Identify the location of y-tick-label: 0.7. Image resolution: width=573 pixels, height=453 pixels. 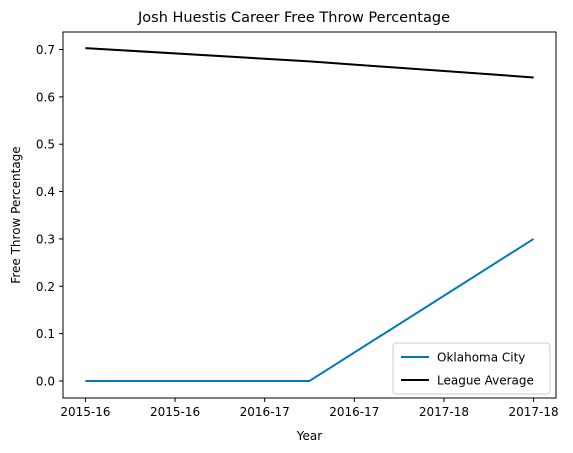
(45, 50).